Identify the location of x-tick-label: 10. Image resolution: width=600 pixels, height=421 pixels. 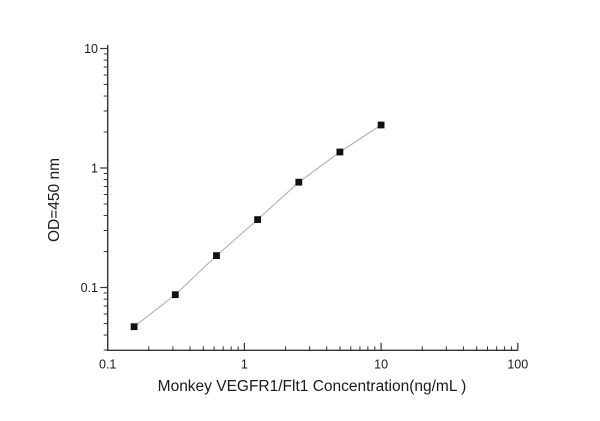
(381, 365).